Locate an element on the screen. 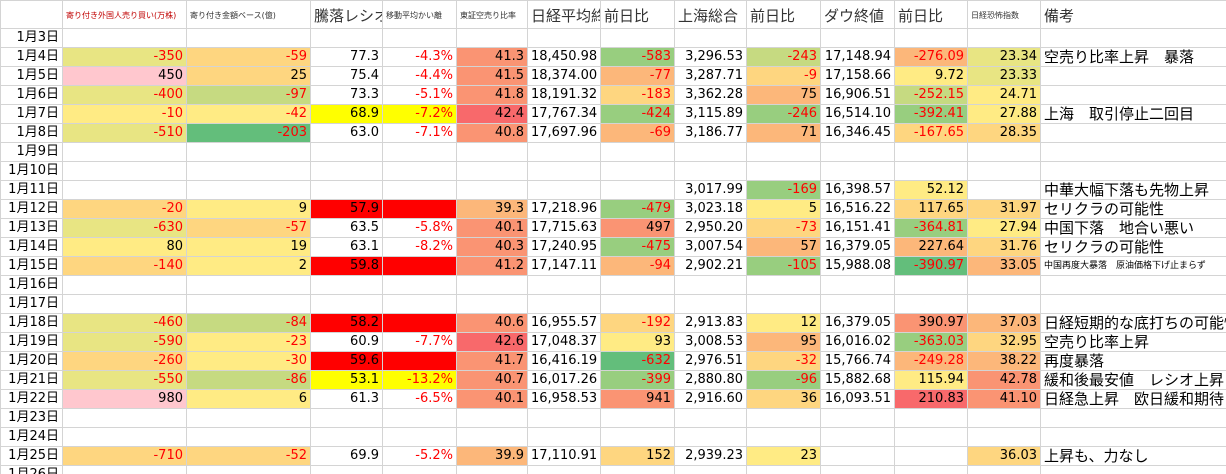 The width and height of the screenshot is (1226, 474). value-cell: 41.8 is located at coordinates (492, 95).